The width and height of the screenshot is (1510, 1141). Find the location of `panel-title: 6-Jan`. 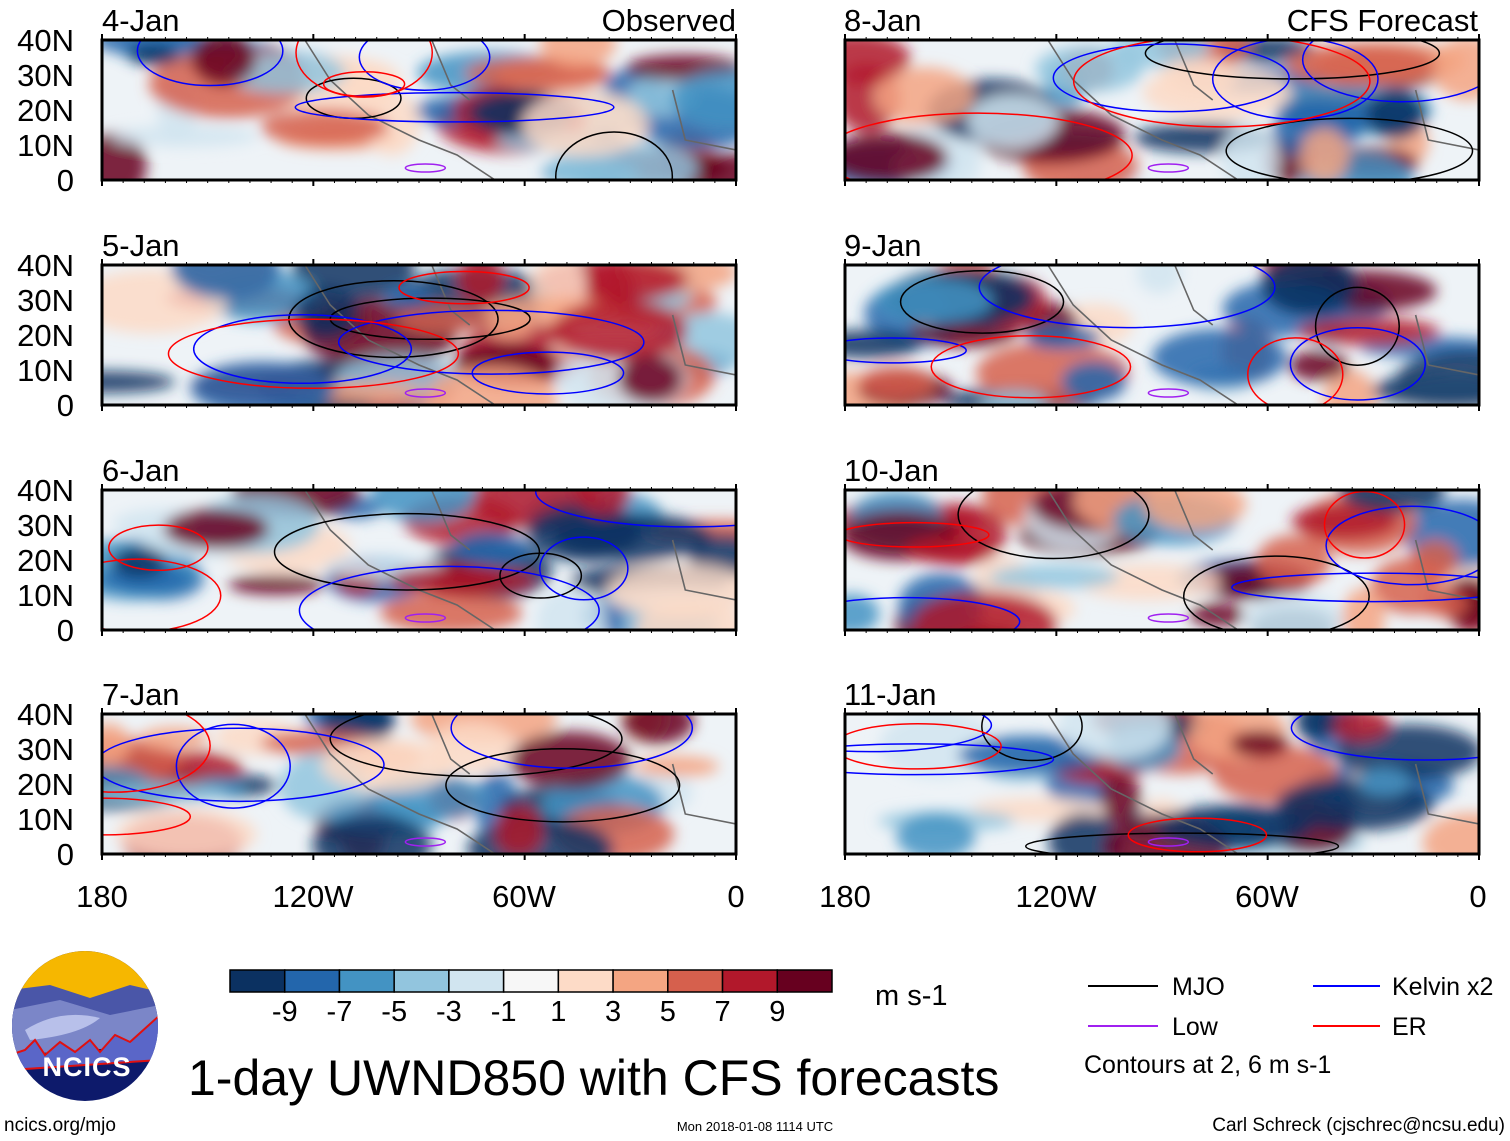

panel-title: 6-Jan is located at coordinates (141, 470).